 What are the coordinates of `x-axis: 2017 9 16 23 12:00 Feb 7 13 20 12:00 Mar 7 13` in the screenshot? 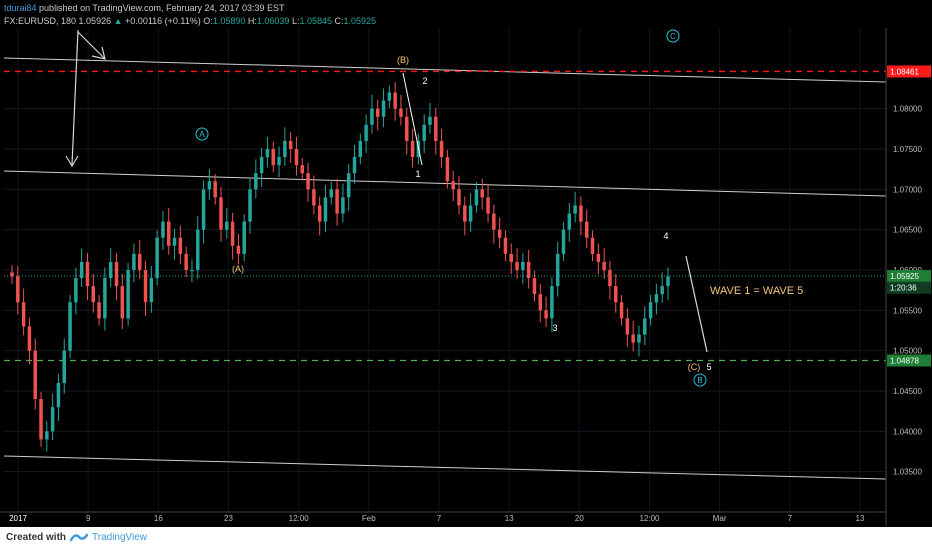 It's located at (443, 517).